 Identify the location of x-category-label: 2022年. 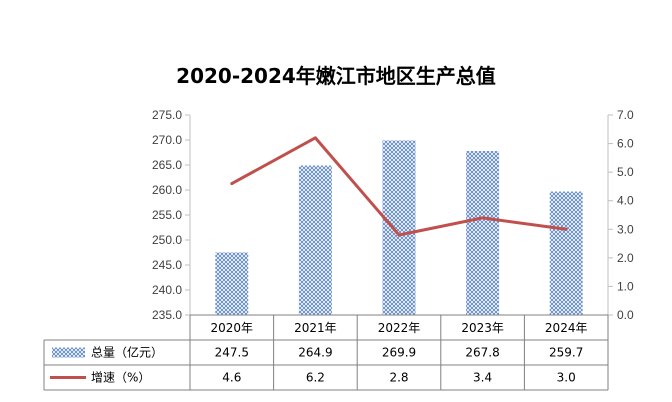
(399, 328).